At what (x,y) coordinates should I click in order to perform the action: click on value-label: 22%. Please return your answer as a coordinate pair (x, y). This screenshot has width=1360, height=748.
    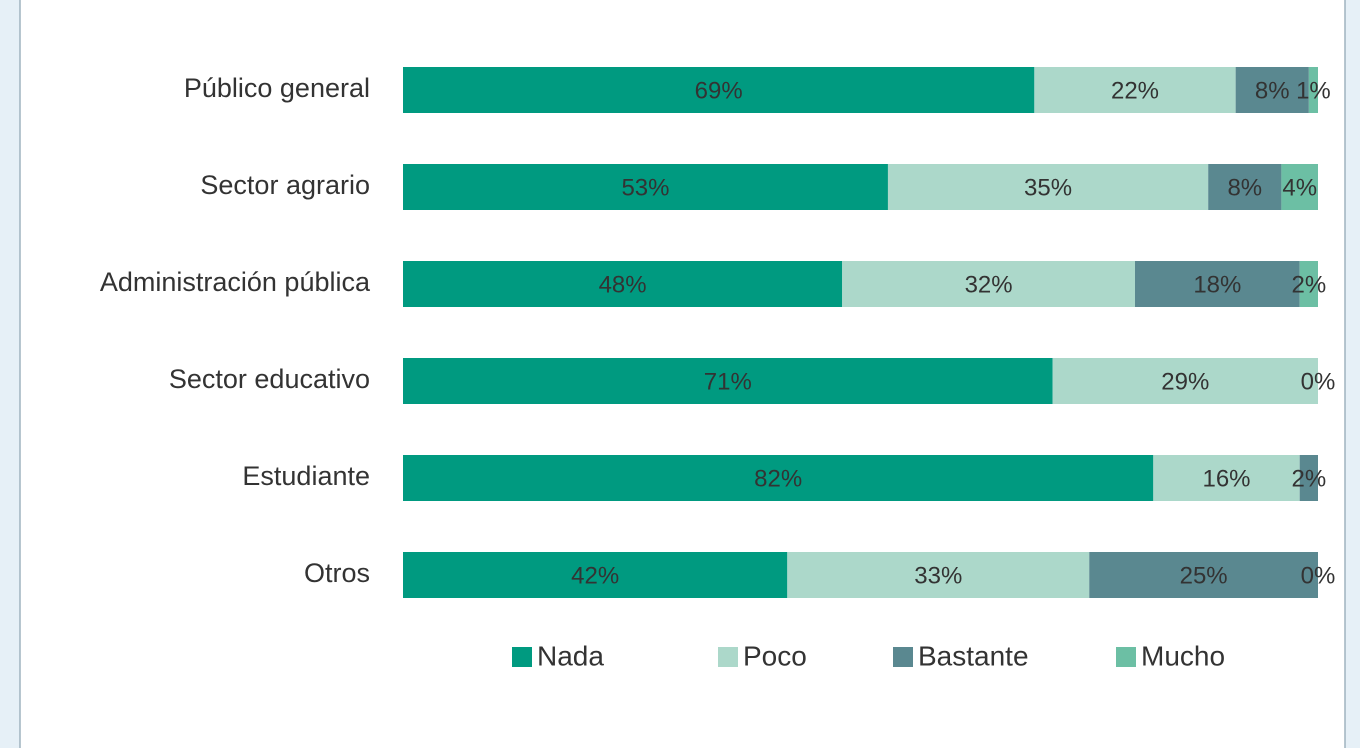
    Looking at the image, I should click on (1135, 90).